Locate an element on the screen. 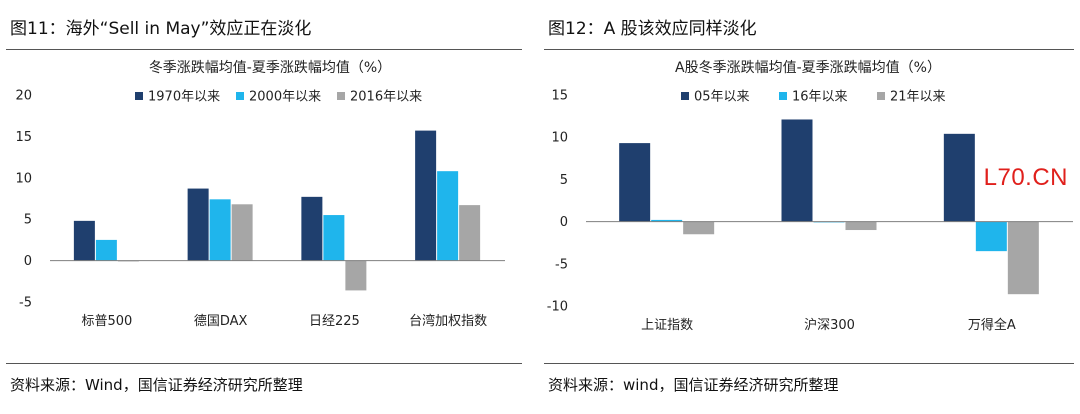  figure-title: 图11：海外“Sell in May”效应正在淡化 is located at coordinates (161, 29).